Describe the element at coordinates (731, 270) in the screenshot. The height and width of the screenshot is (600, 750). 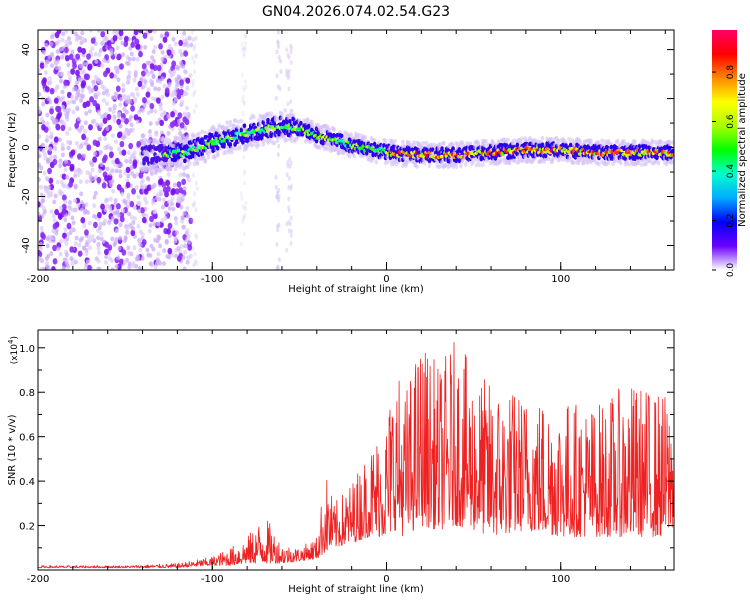
I see `colorbar-tick-label: 0.0` at that location.